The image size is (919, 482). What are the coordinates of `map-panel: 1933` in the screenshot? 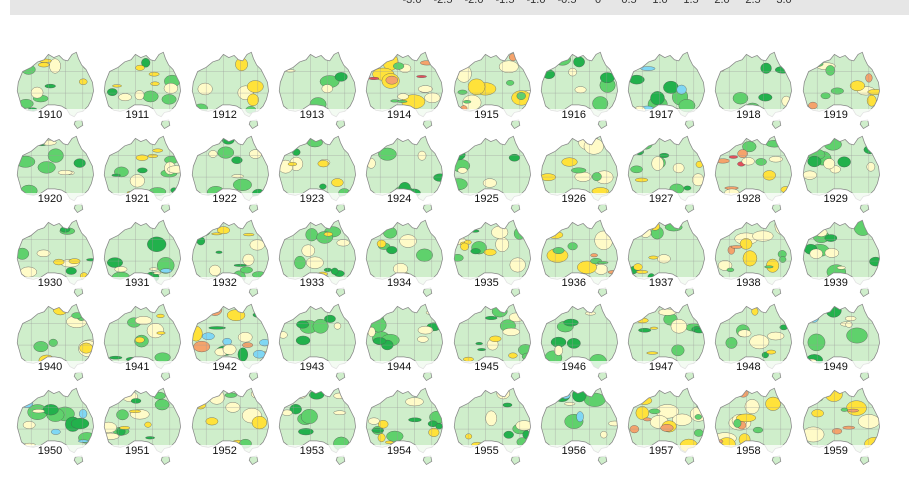 It's located at (318, 260).